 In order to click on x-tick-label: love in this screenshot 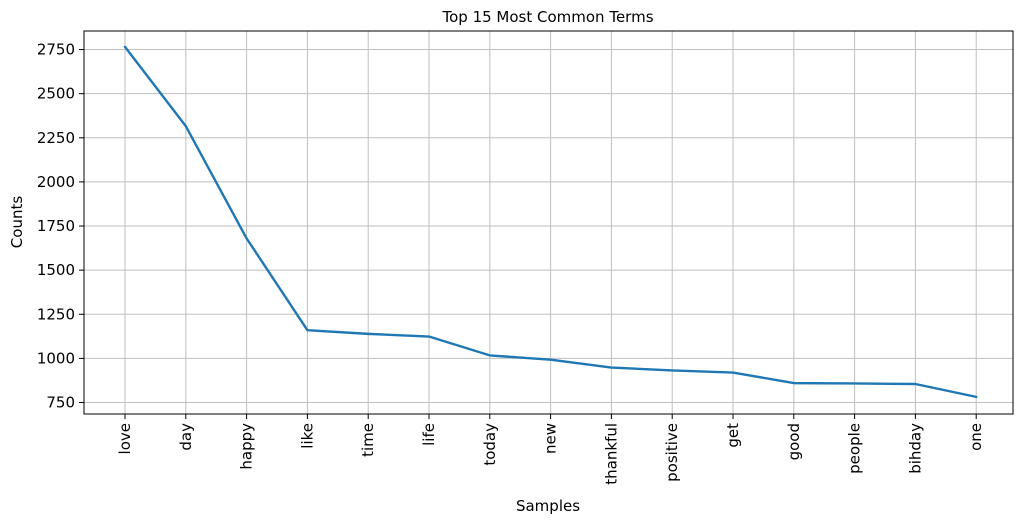, I will do `click(125, 438)`.